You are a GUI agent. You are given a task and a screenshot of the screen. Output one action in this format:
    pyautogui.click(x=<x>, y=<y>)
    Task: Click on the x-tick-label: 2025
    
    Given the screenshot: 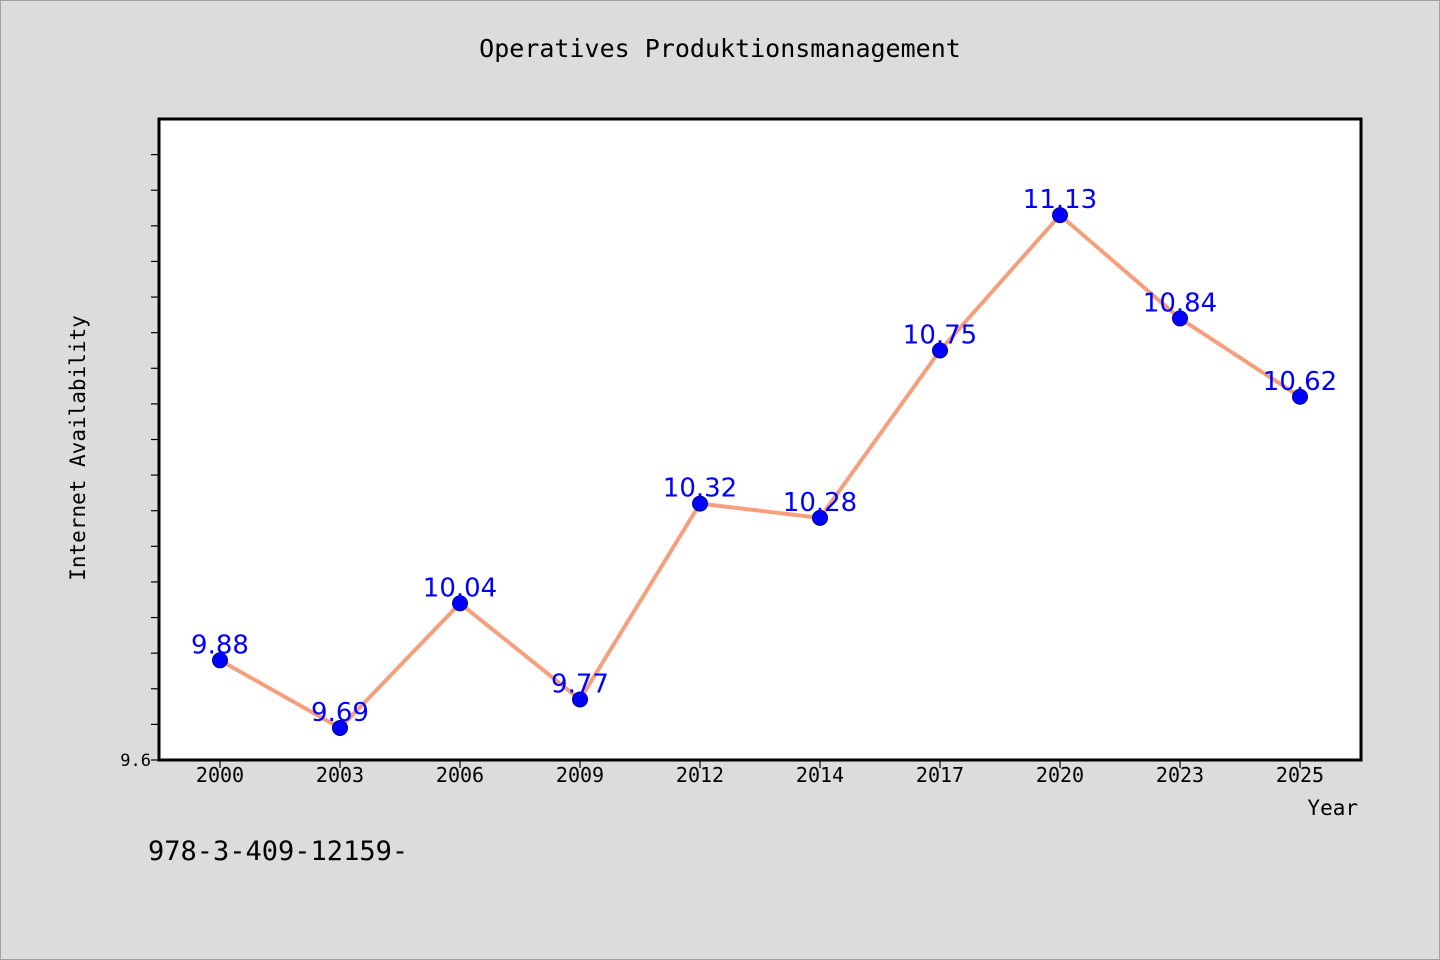 What is the action you would take?
    pyautogui.click(x=1300, y=775)
    